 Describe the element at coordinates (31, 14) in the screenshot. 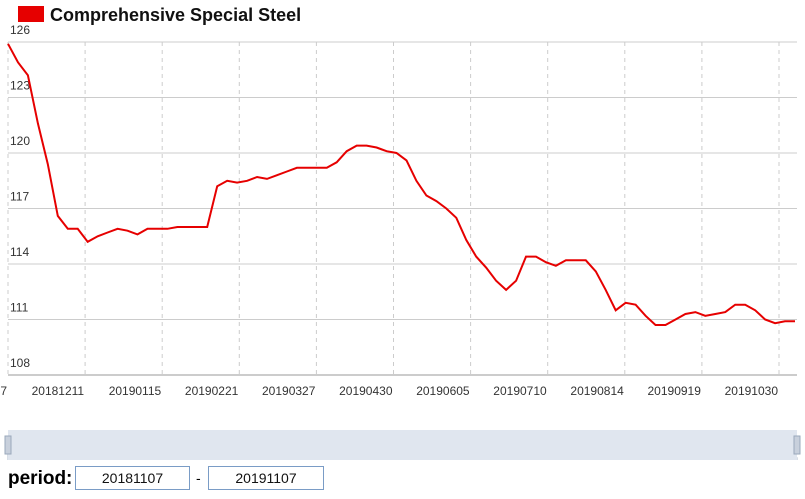

I see `legend-swatch` at that location.